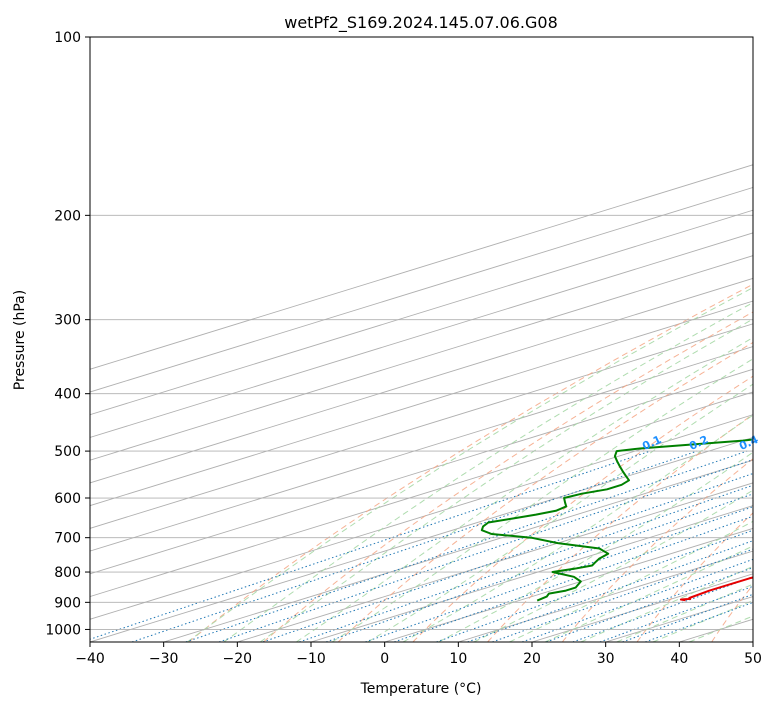 This screenshot has width=775, height=708. Describe the element at coordinates (67, 539) in the screenshot. I see `y-tick-label: 700` at that location.